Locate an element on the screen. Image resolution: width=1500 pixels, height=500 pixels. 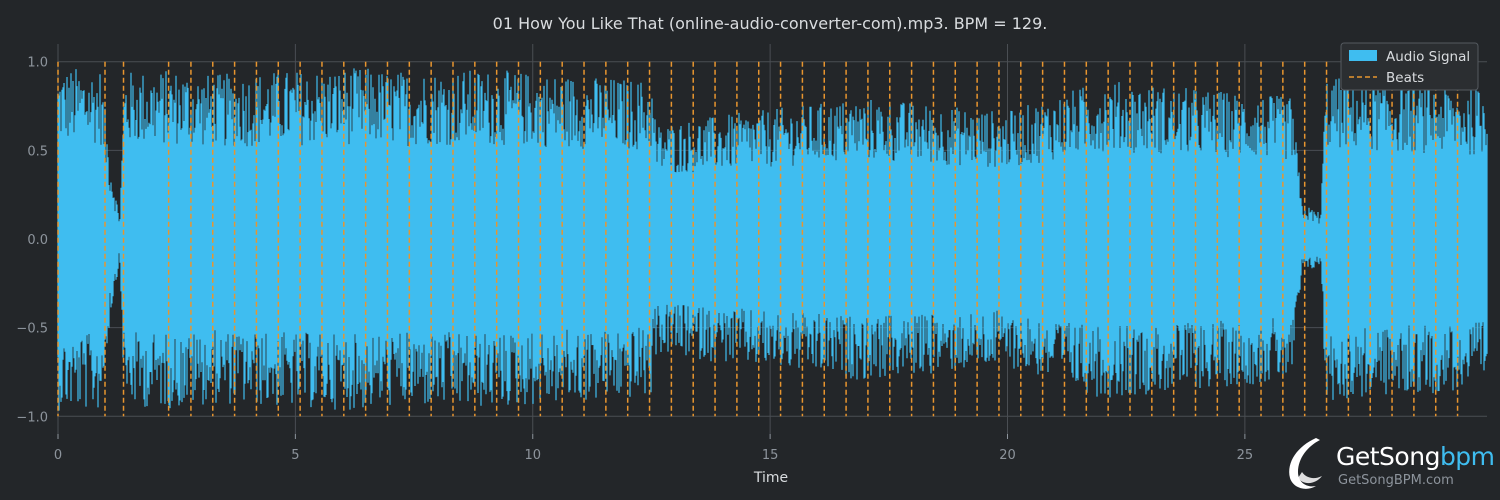
logo-brand-main: GetSong is located at coordinates (1388, 456).